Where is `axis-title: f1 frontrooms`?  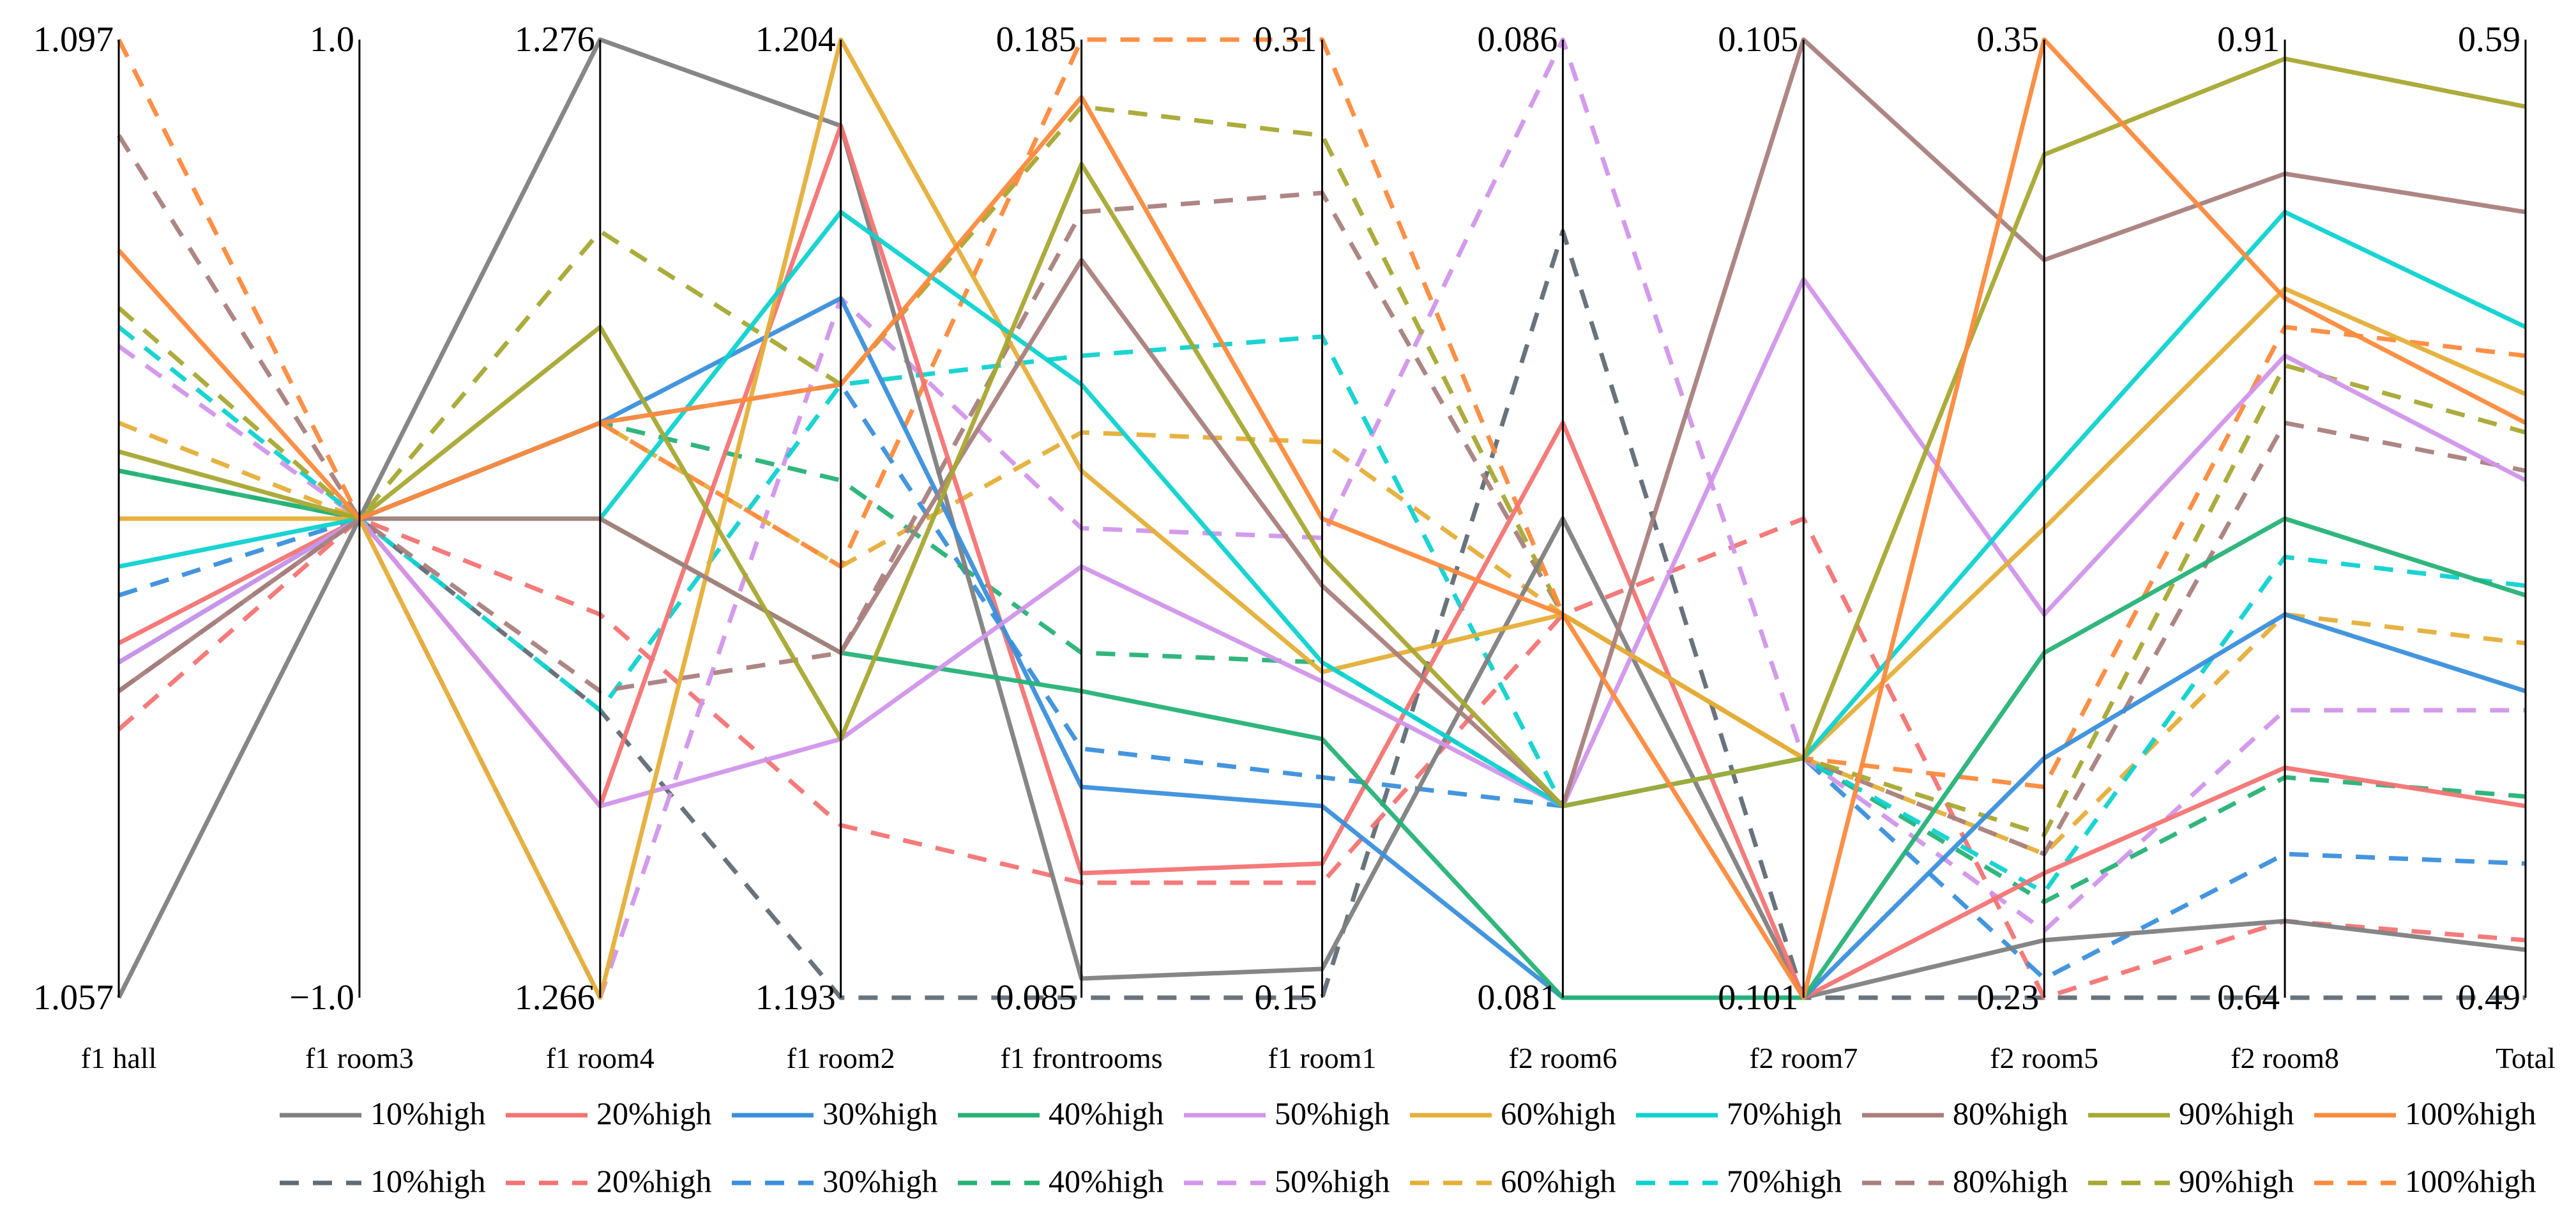 axis-title: f1 frontrooms is located at coordinates (1081, 1058).